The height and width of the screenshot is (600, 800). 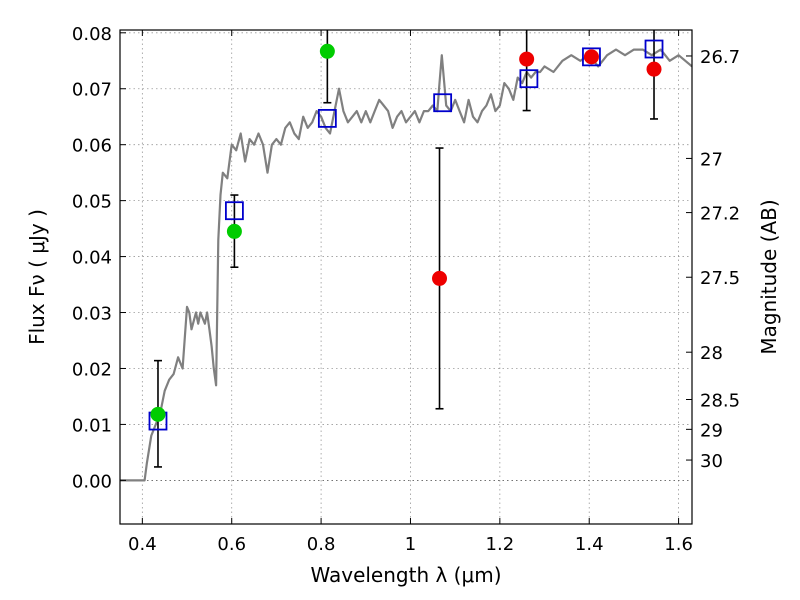 I want to click on y-tick-label: 0.06, so click(x=92, y=146).